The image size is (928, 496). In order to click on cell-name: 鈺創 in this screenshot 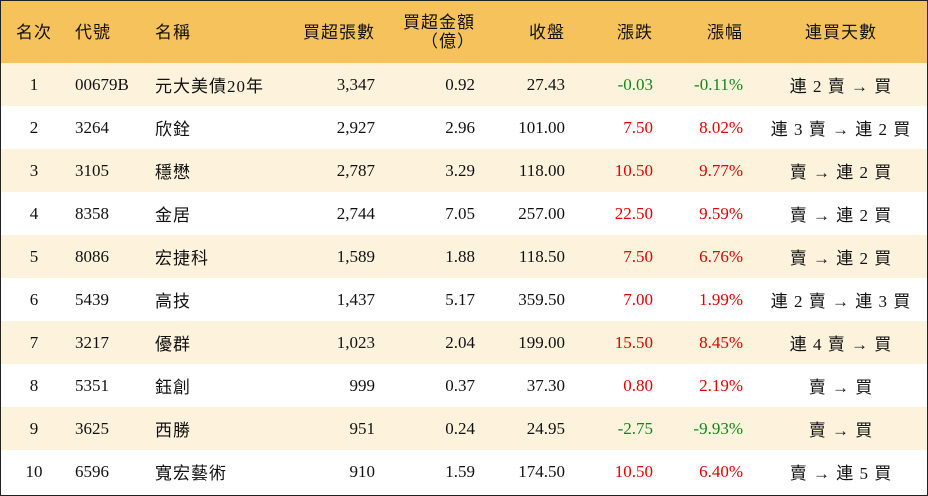, I will do `click(217, 385)`.